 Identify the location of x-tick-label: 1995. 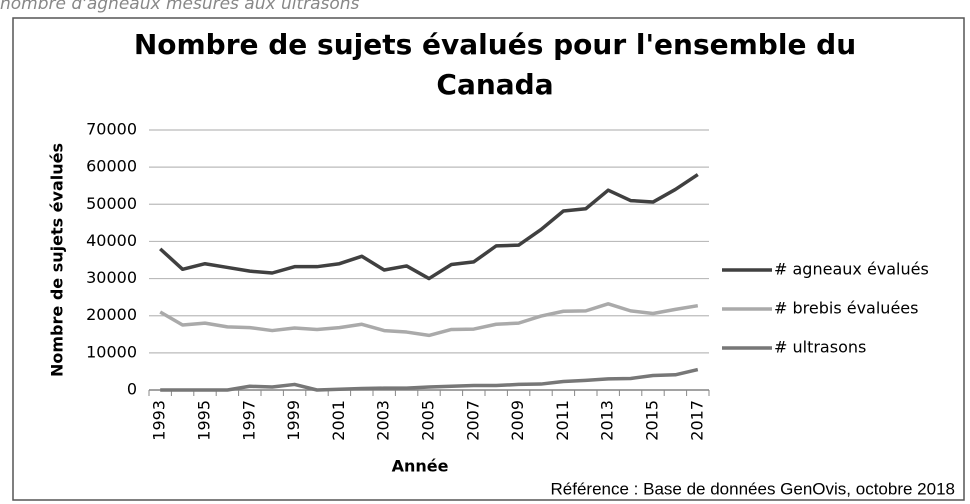
(204, 420).